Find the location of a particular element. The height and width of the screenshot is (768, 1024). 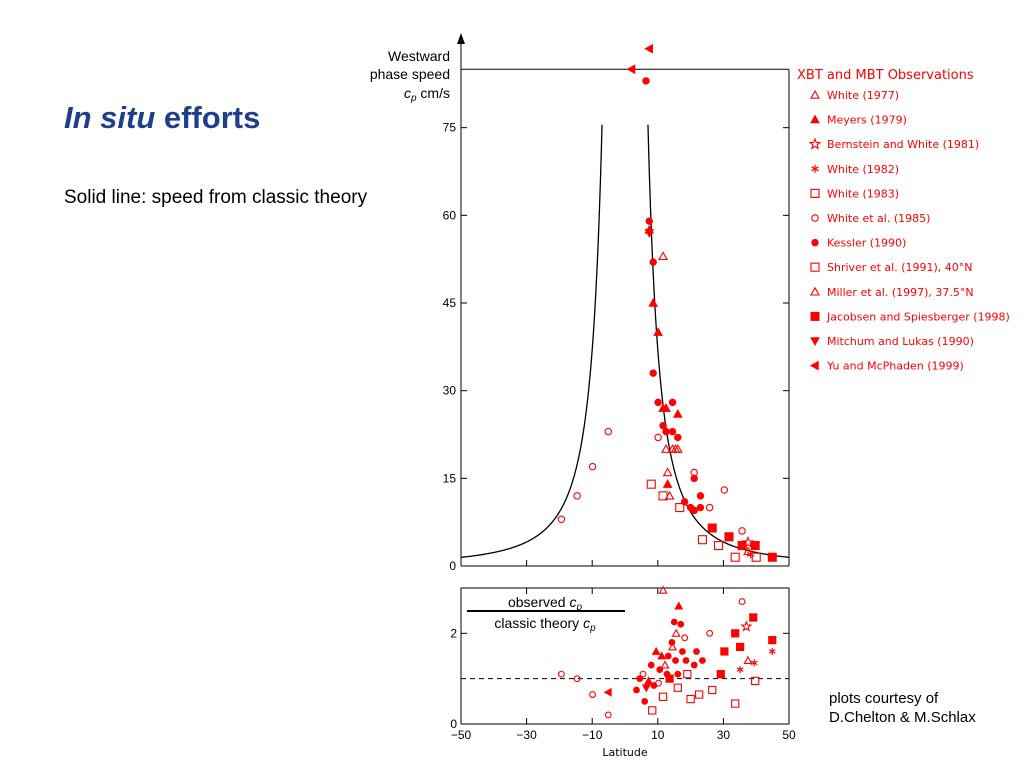

top-data-point-56-shape is located at coordinates (772, 557).